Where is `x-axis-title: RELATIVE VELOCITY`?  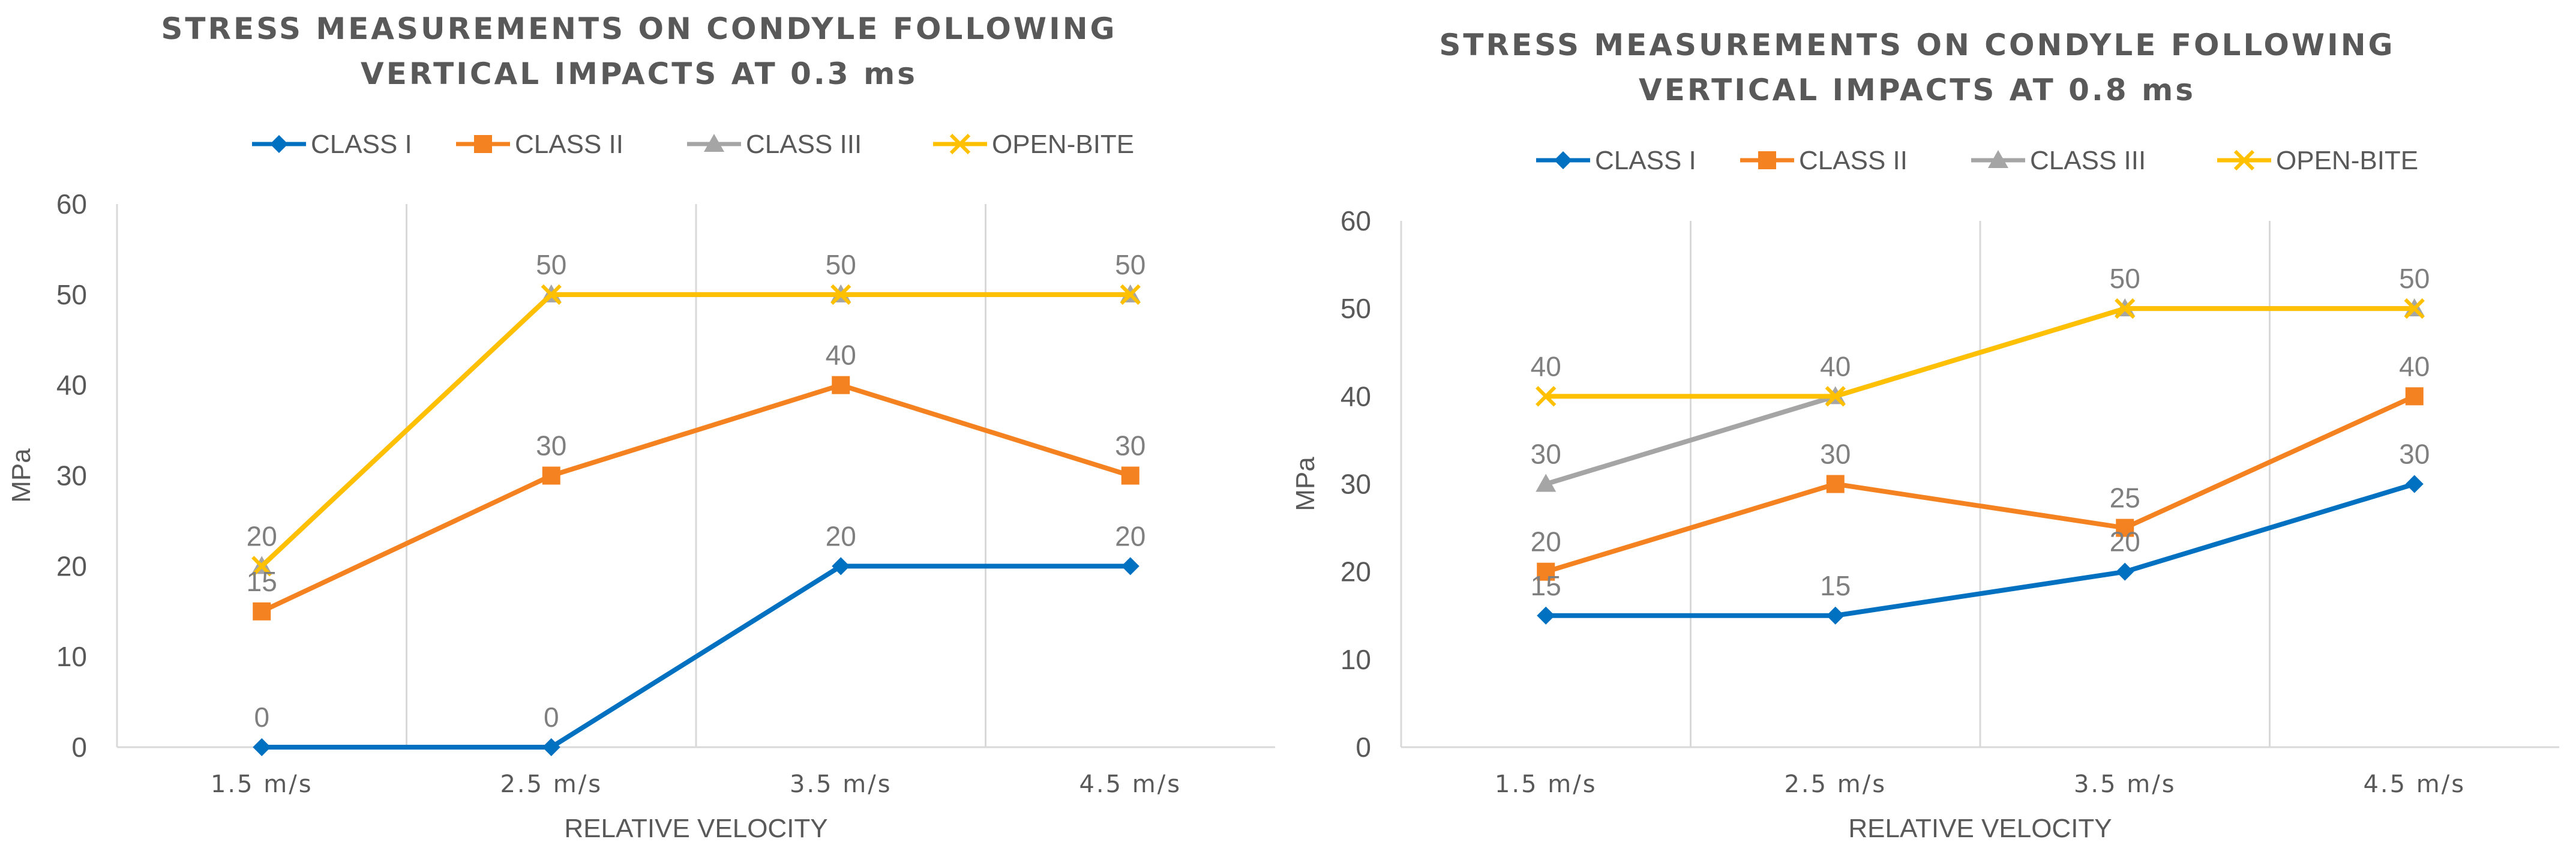 x-axis-title: RELATIVE VELOCITY is located at coordinates (1980, 828).